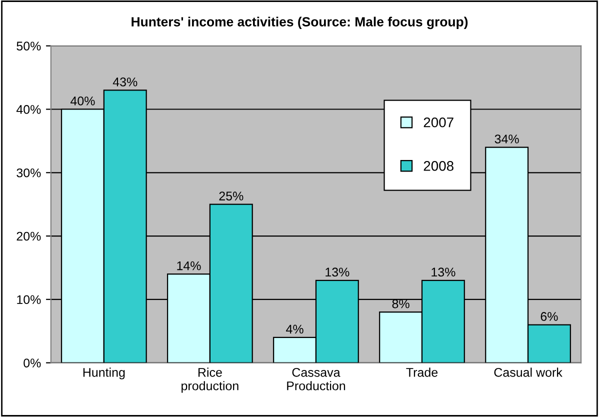  I want to click on chart-title: Hunters' income activities (Source: Male focus group), so click(300, 23).